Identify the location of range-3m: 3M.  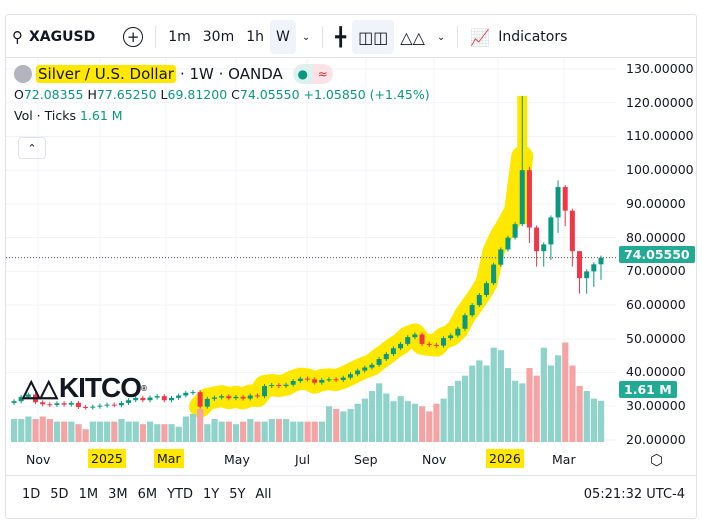
(118, 494).